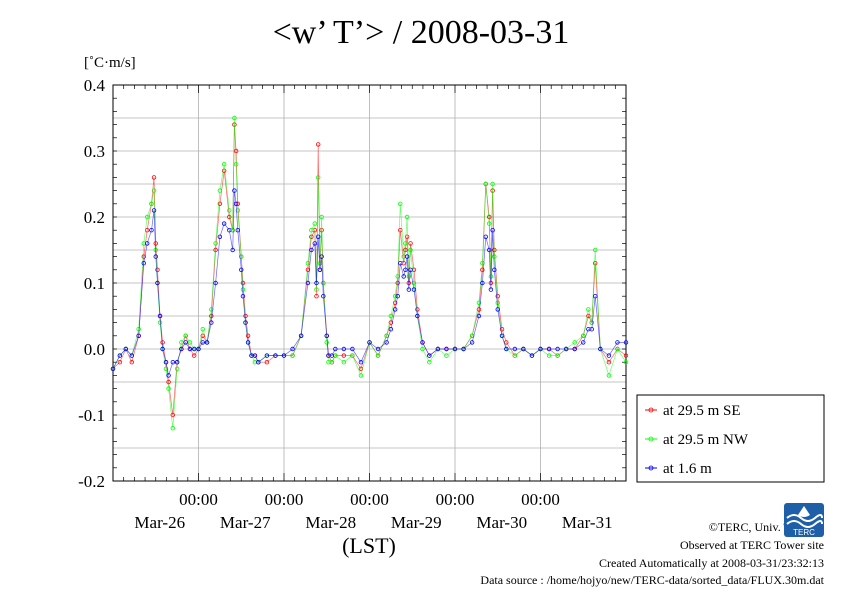  I want to click on y-tick-label: 0.3, so click(94, 151).